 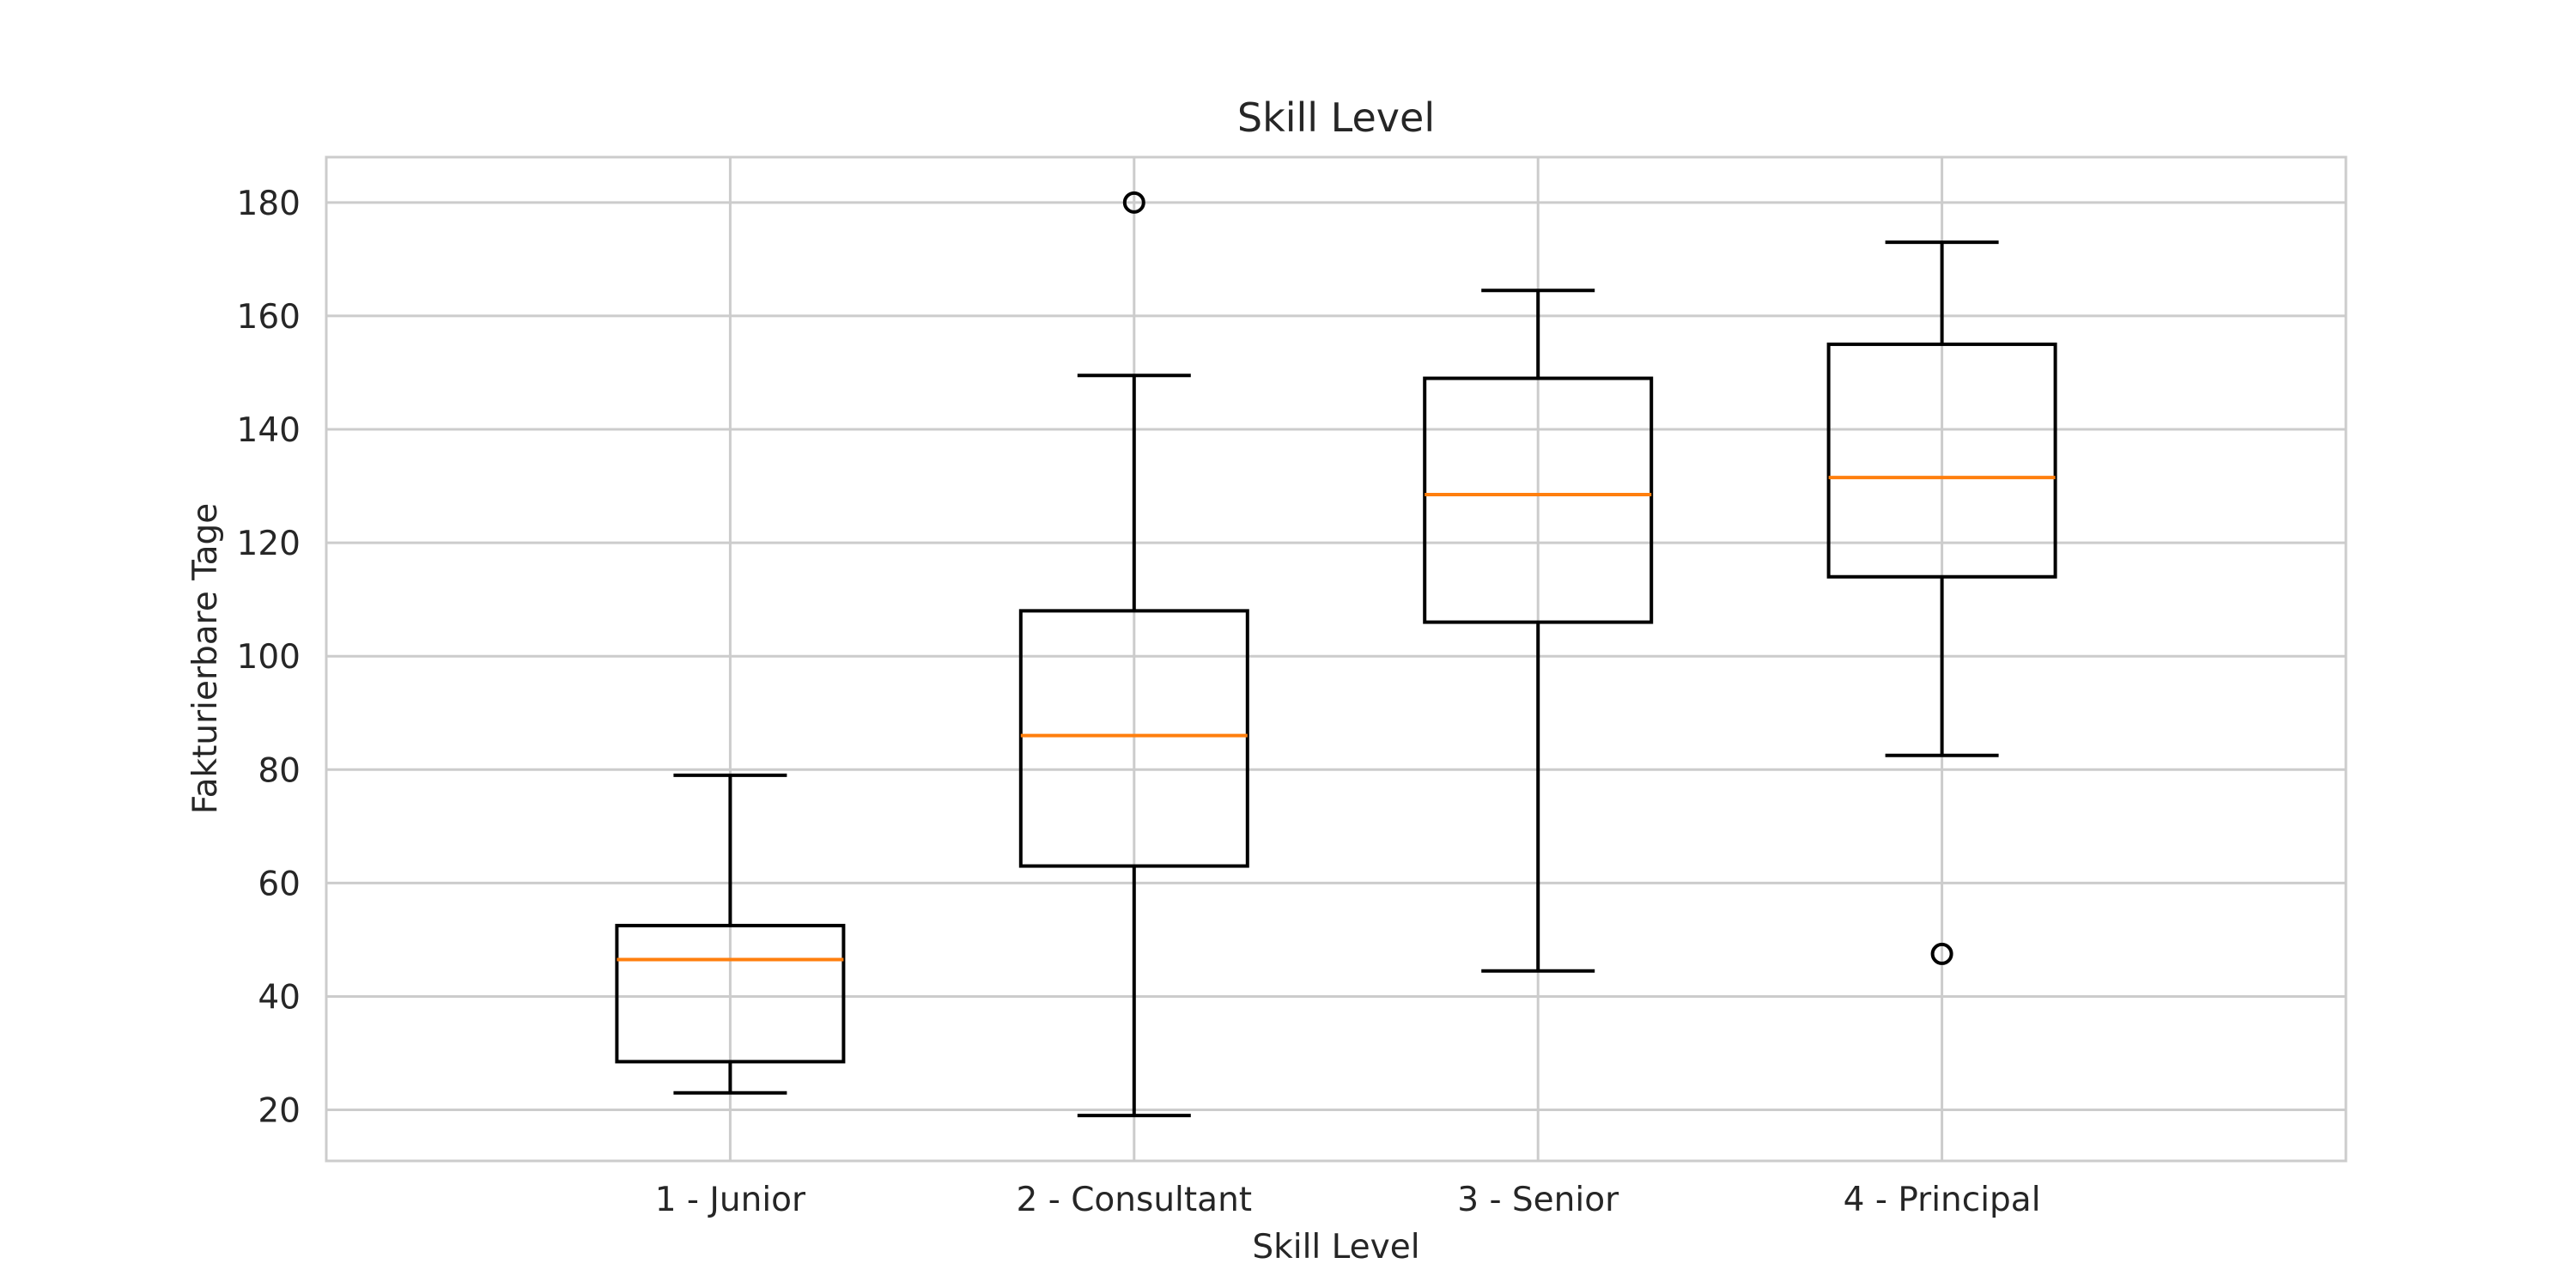 What do you see at coordinates (269, 431) in the screenshot?
I see `y-tick-label: 140` at bounding box center [269, 431].